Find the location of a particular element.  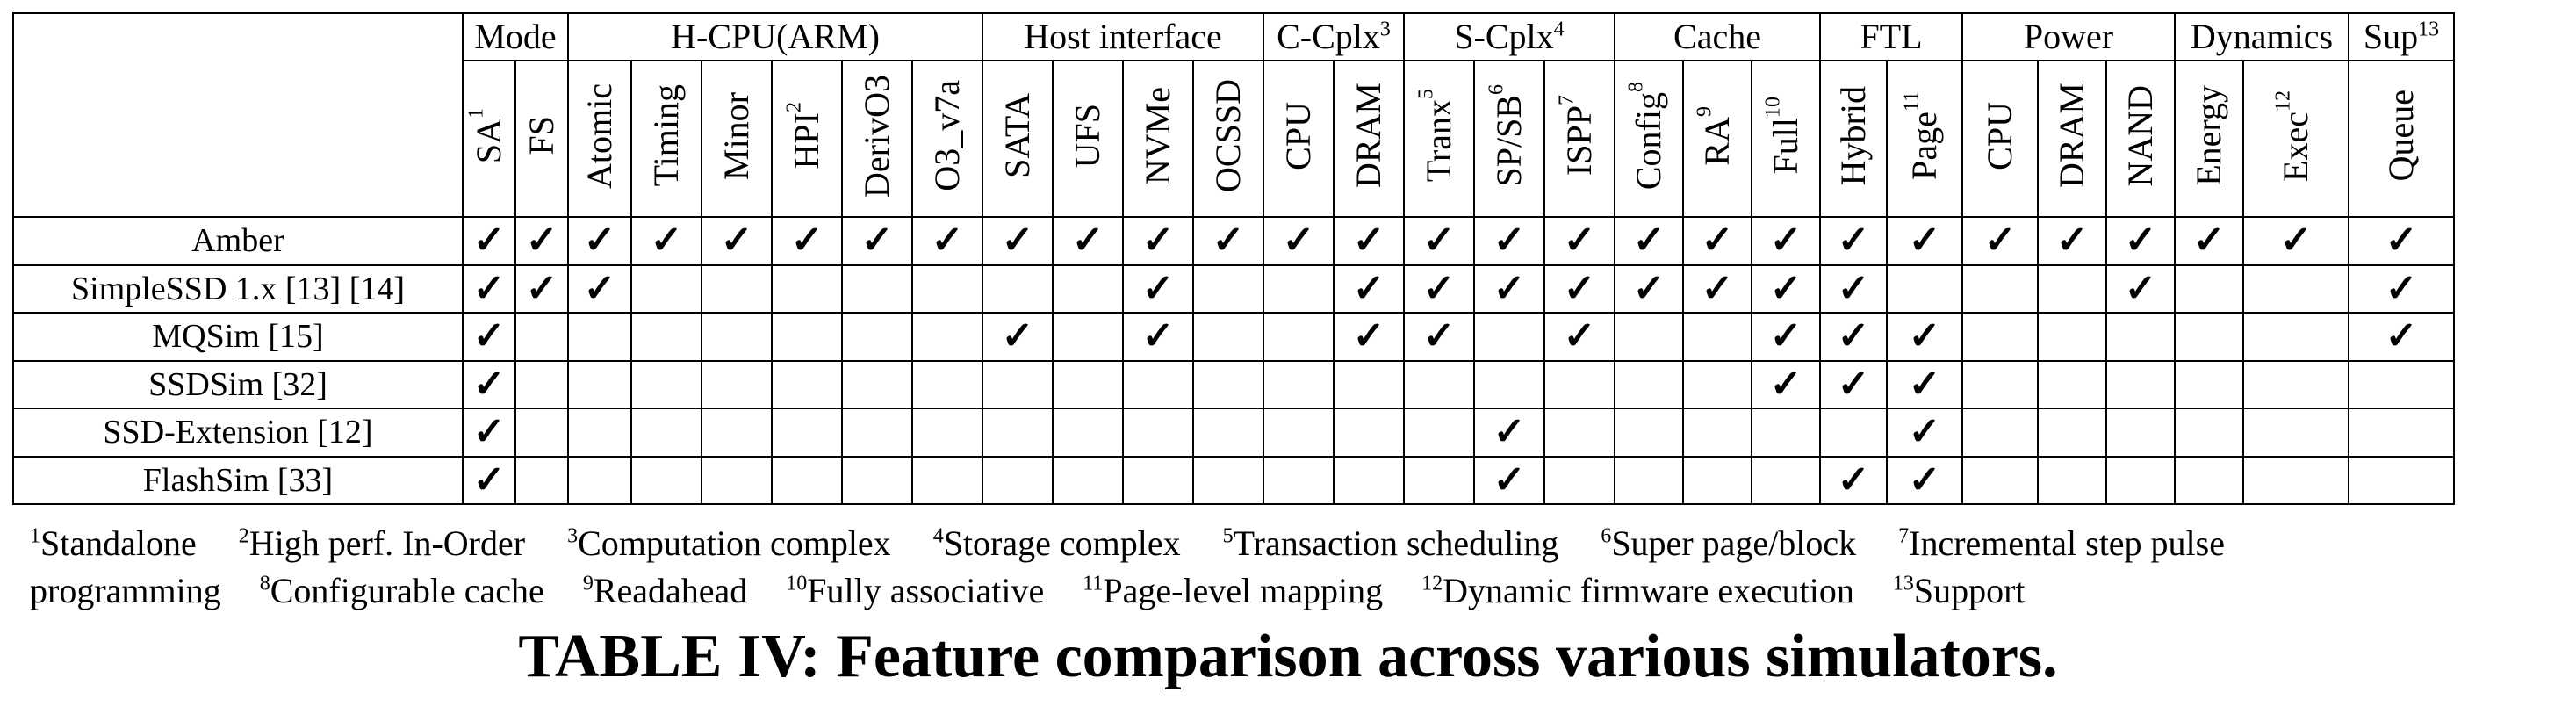

column-header-text: O3_v7a is located at coordinates (947, 135).